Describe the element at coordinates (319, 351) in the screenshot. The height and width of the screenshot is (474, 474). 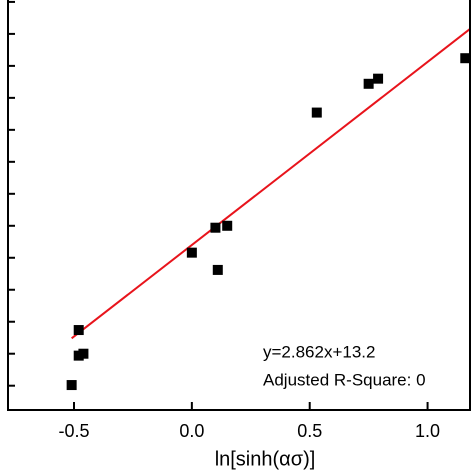
I see `annotation: y=2.862x+13.2` at that location.